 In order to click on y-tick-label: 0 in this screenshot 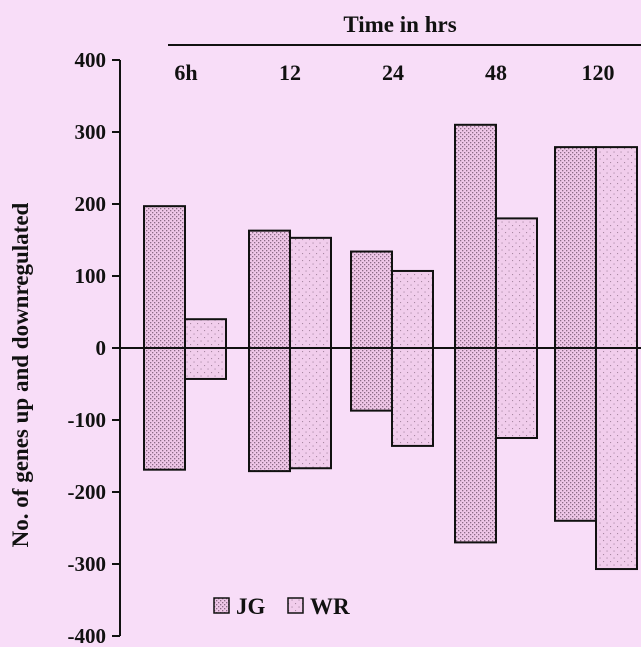, I will do `click(101, 348)`.